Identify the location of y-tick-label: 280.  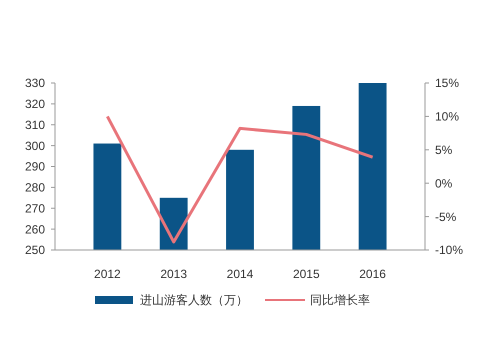
(35, 187).